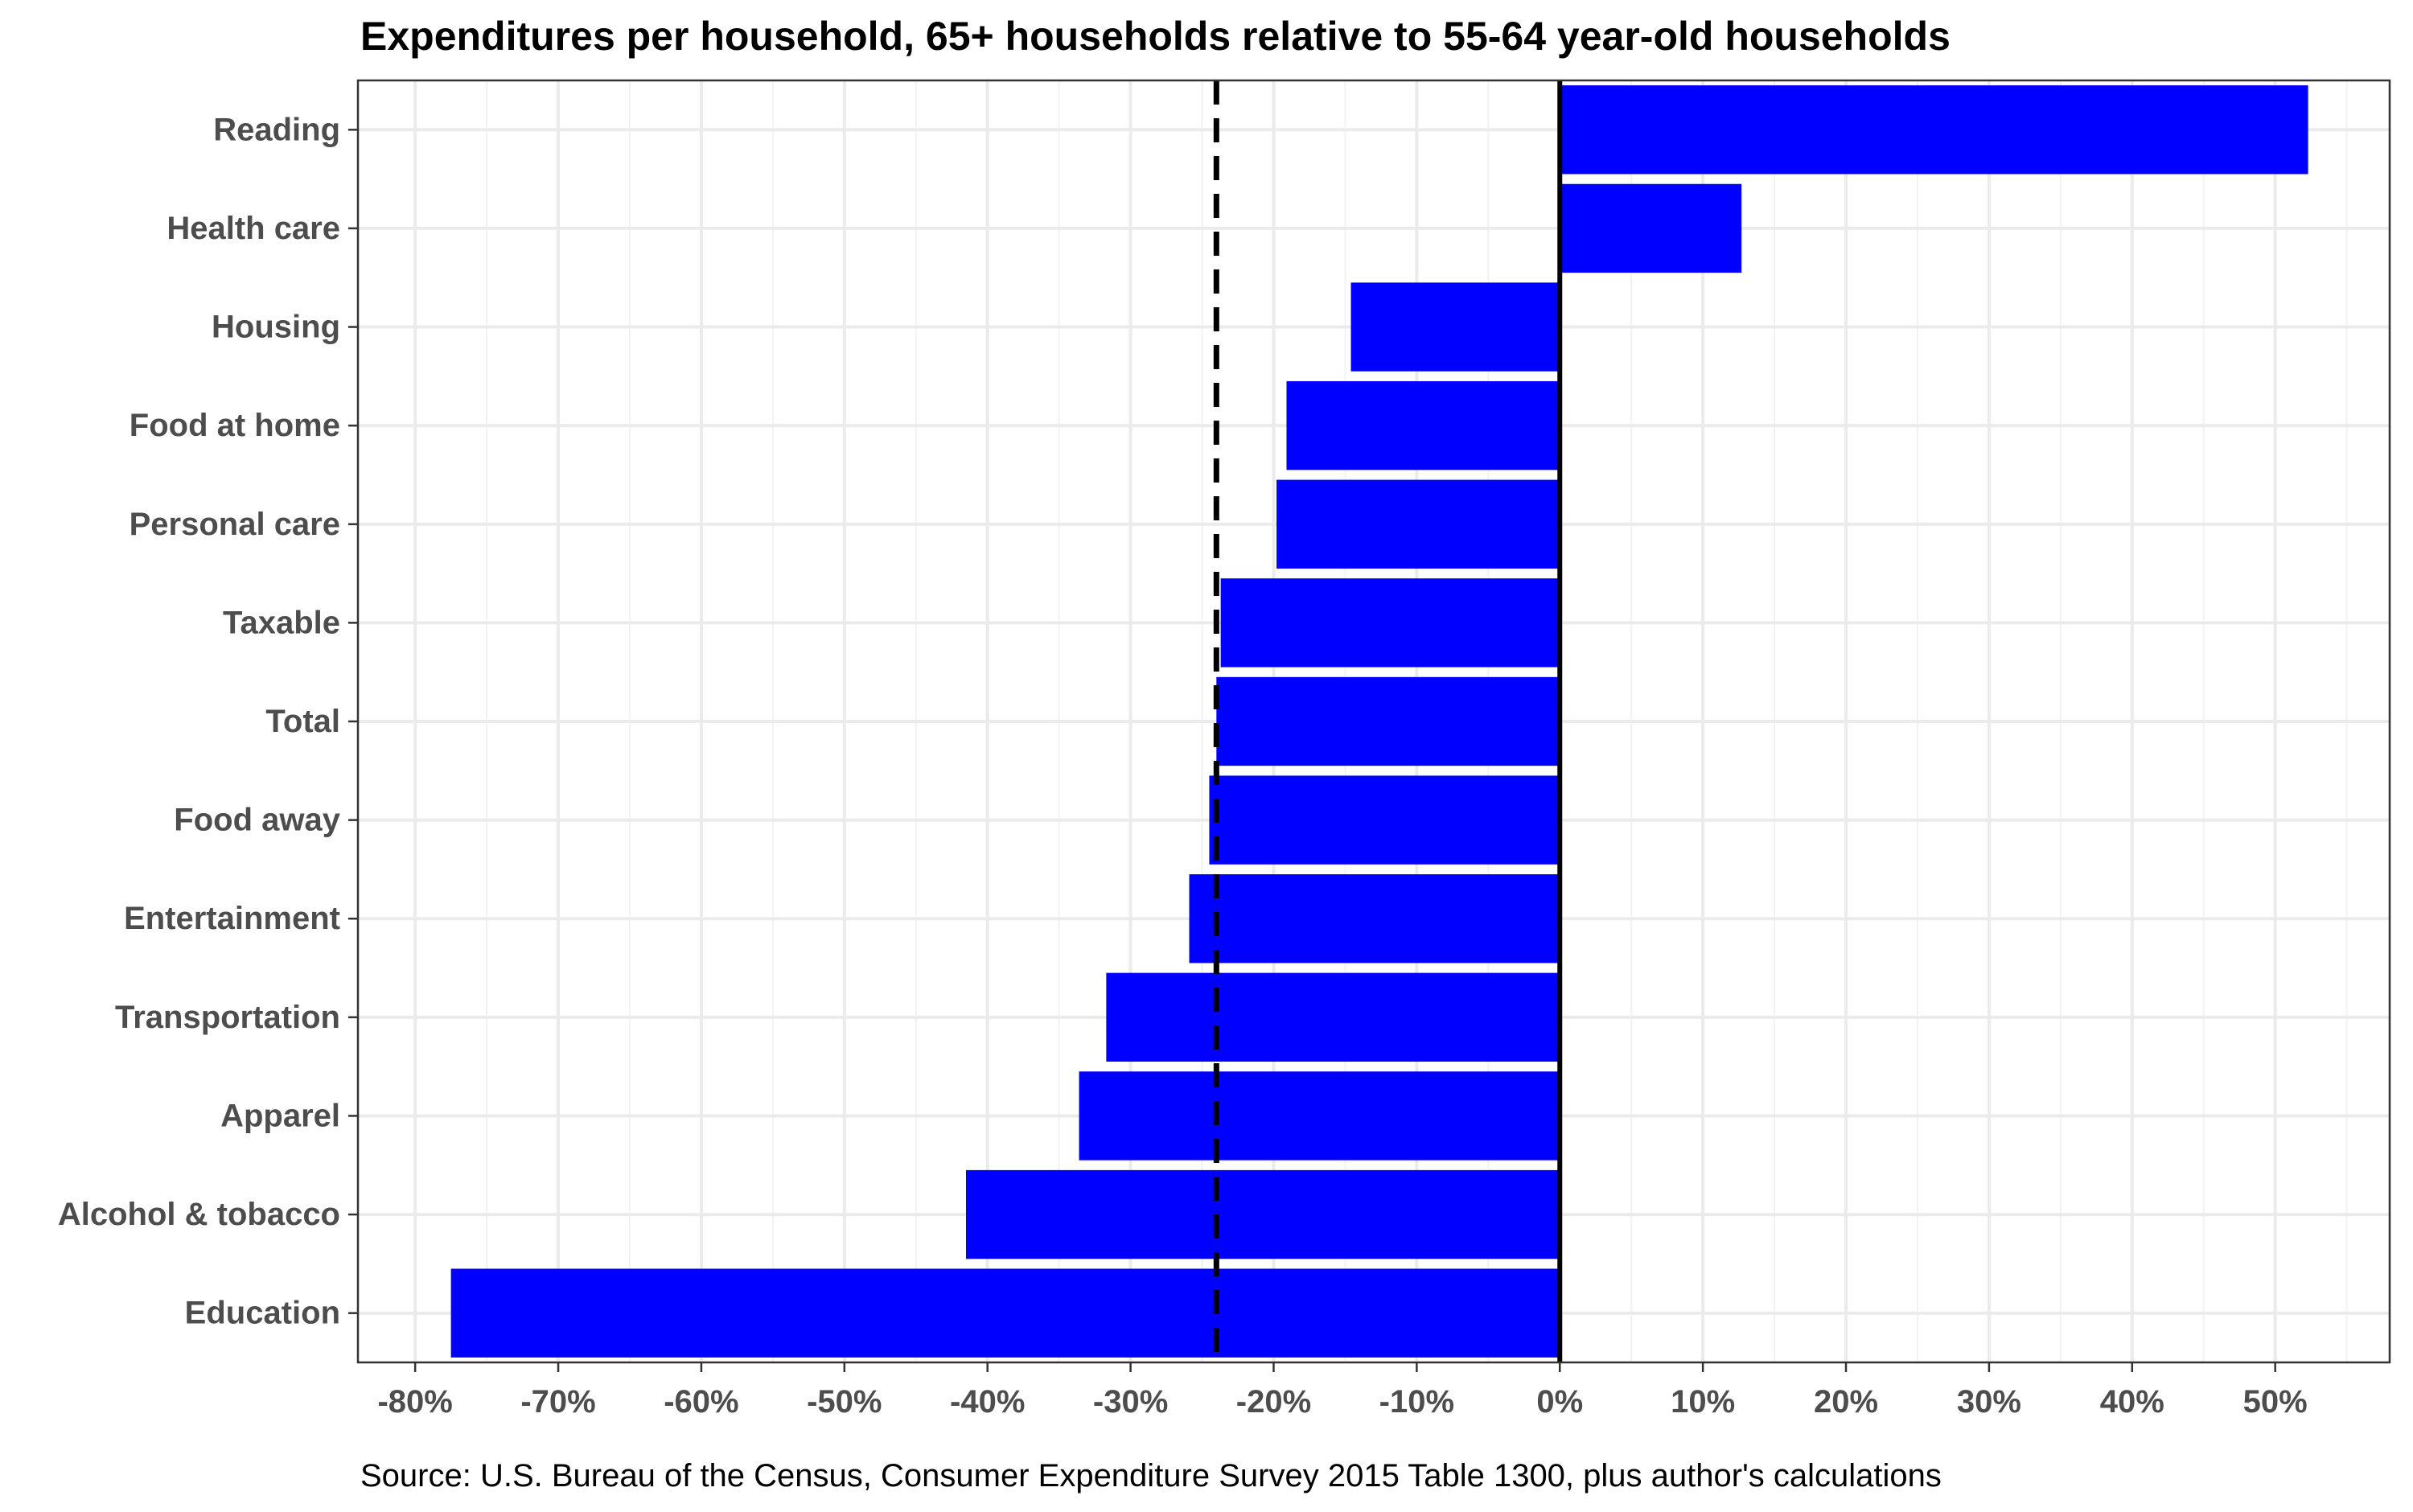 The width and height of the screenshot is (2413, 1512). I want to click on bar-transportation: Transportation: -31.7%, so click(1333, 1017).